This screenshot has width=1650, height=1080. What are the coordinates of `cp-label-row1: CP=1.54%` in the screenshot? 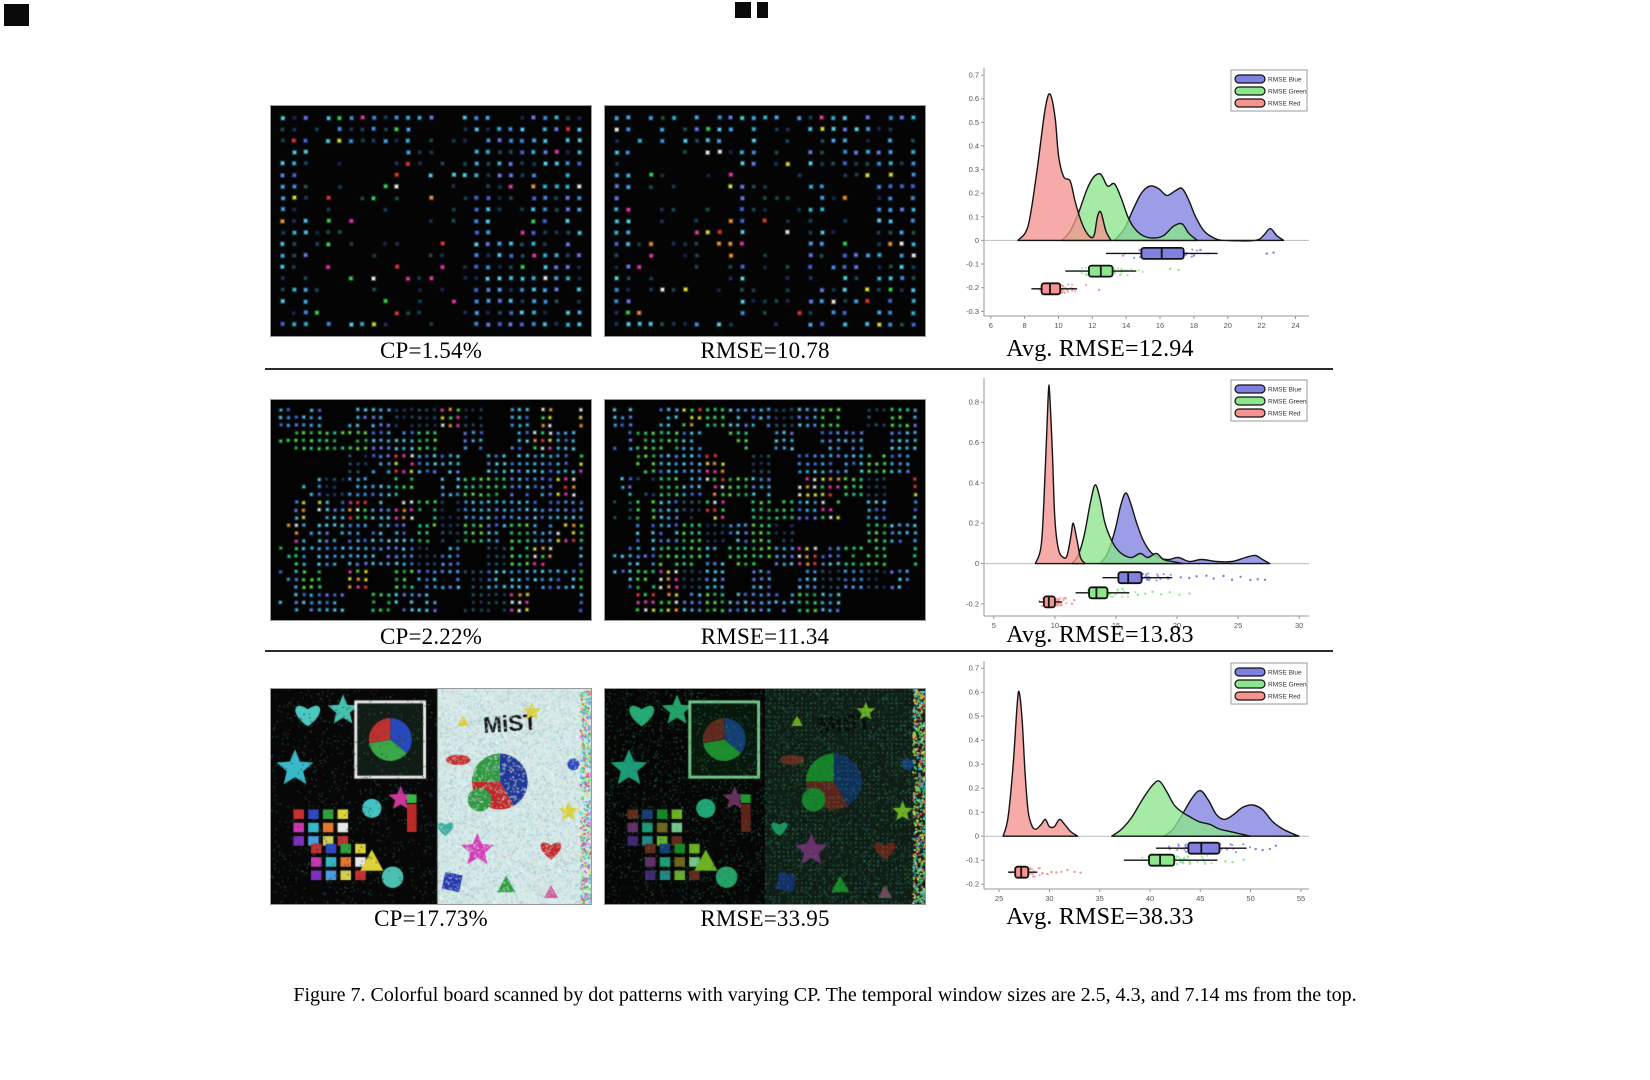 It's located at (431, 350).